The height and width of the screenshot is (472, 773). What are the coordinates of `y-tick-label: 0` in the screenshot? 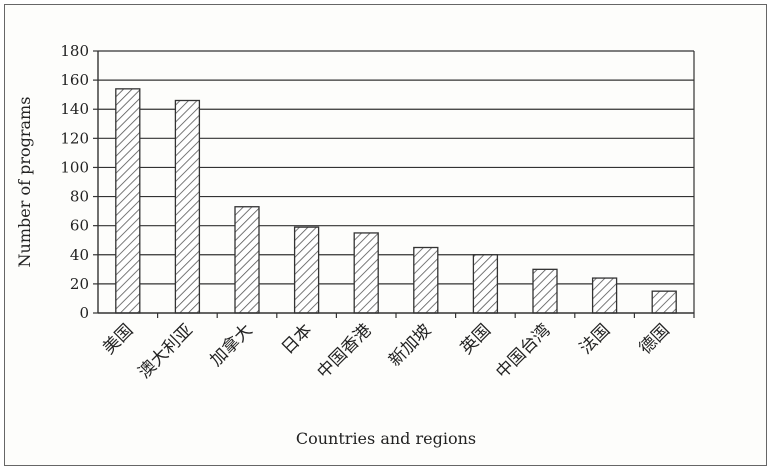 It's located at (84, 313).